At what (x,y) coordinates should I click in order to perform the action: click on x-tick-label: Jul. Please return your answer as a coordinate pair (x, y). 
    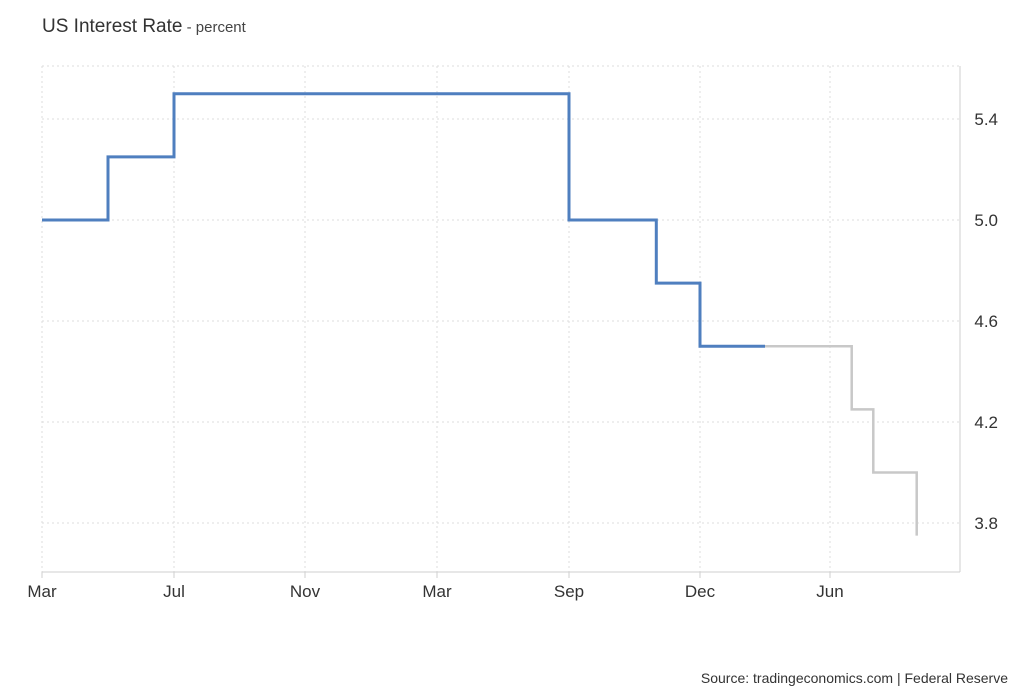
    Looking at the image, I should click on (174, 591).